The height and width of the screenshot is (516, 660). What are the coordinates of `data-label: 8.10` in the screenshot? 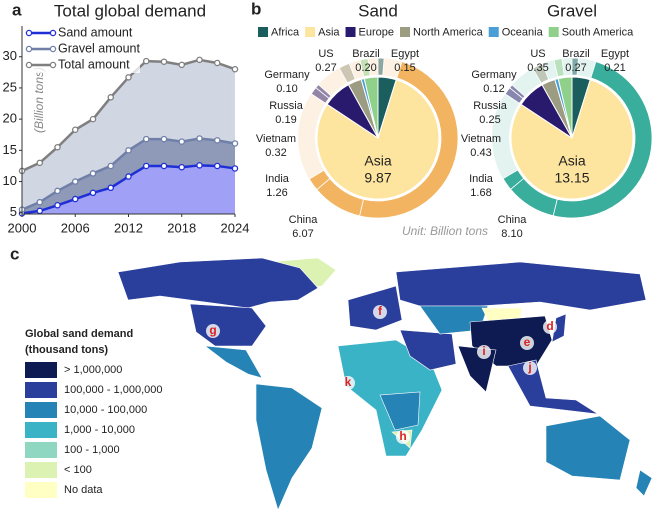 It's located at (511, 234).